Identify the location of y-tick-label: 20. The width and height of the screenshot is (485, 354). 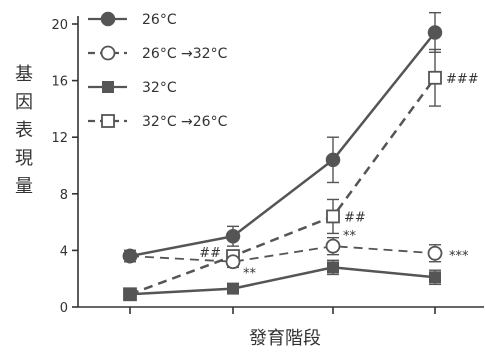
(59, 25).